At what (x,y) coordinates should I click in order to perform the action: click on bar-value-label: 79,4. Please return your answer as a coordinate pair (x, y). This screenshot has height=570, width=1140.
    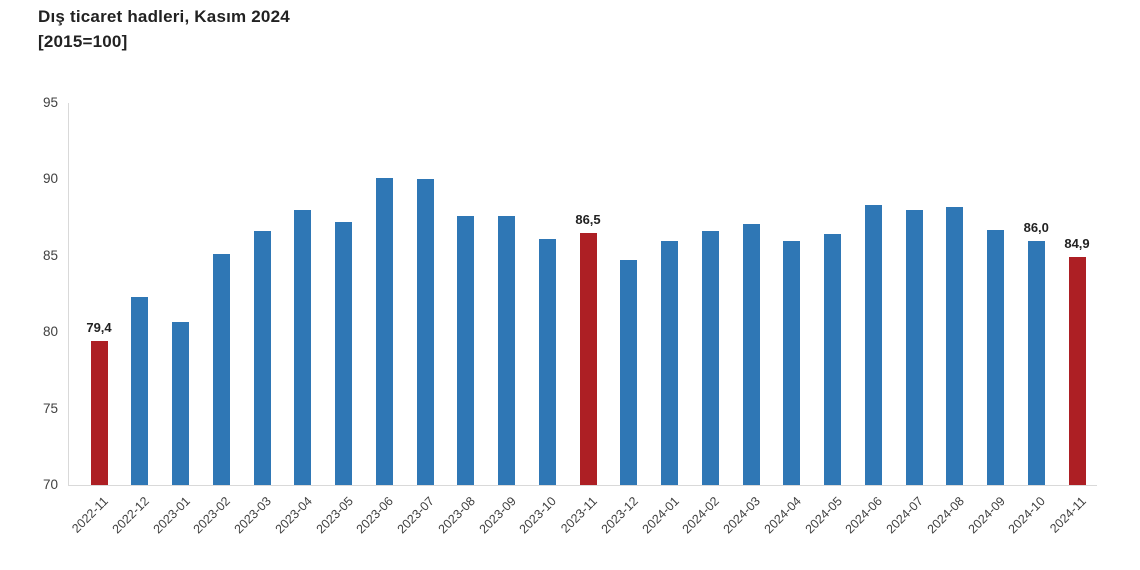
    Looking at the image, I should click on (99, 328).